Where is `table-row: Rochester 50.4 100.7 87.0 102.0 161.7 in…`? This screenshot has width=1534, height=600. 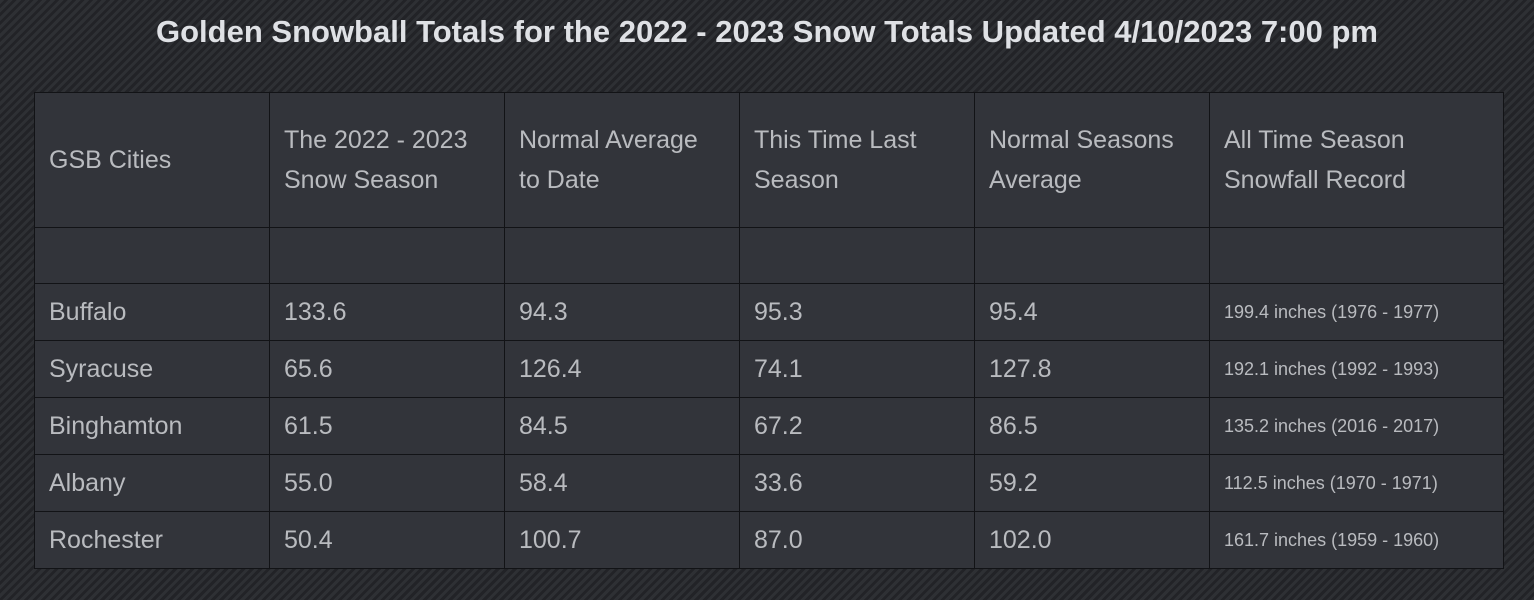
table-row: Rochester 50.4 100.7 87.0 102.0 161.7 in… is located at coordinates (769, 540).